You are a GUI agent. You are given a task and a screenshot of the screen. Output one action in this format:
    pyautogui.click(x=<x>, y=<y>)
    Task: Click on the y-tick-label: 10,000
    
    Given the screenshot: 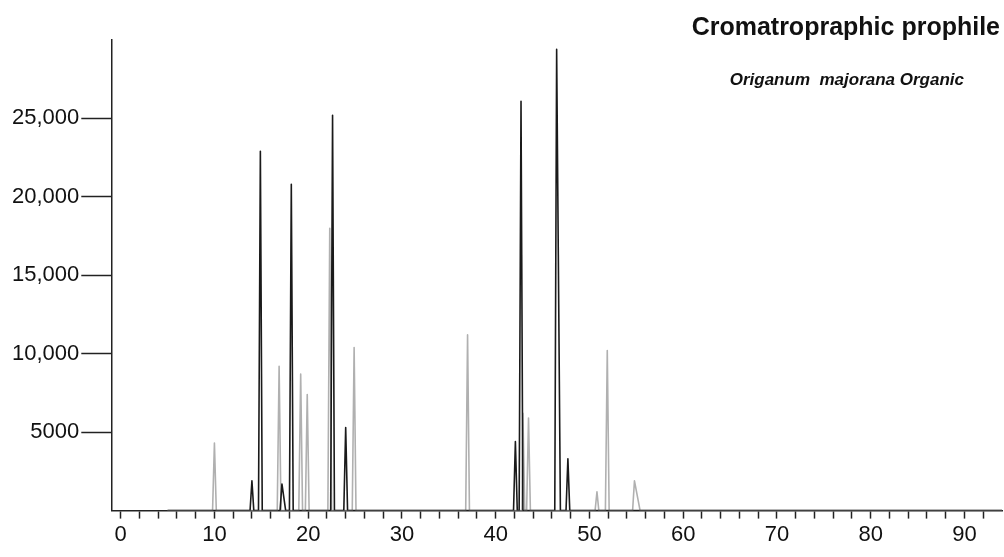 What is the action you would take?
    pyautogui.click(x=45, y=352)
    